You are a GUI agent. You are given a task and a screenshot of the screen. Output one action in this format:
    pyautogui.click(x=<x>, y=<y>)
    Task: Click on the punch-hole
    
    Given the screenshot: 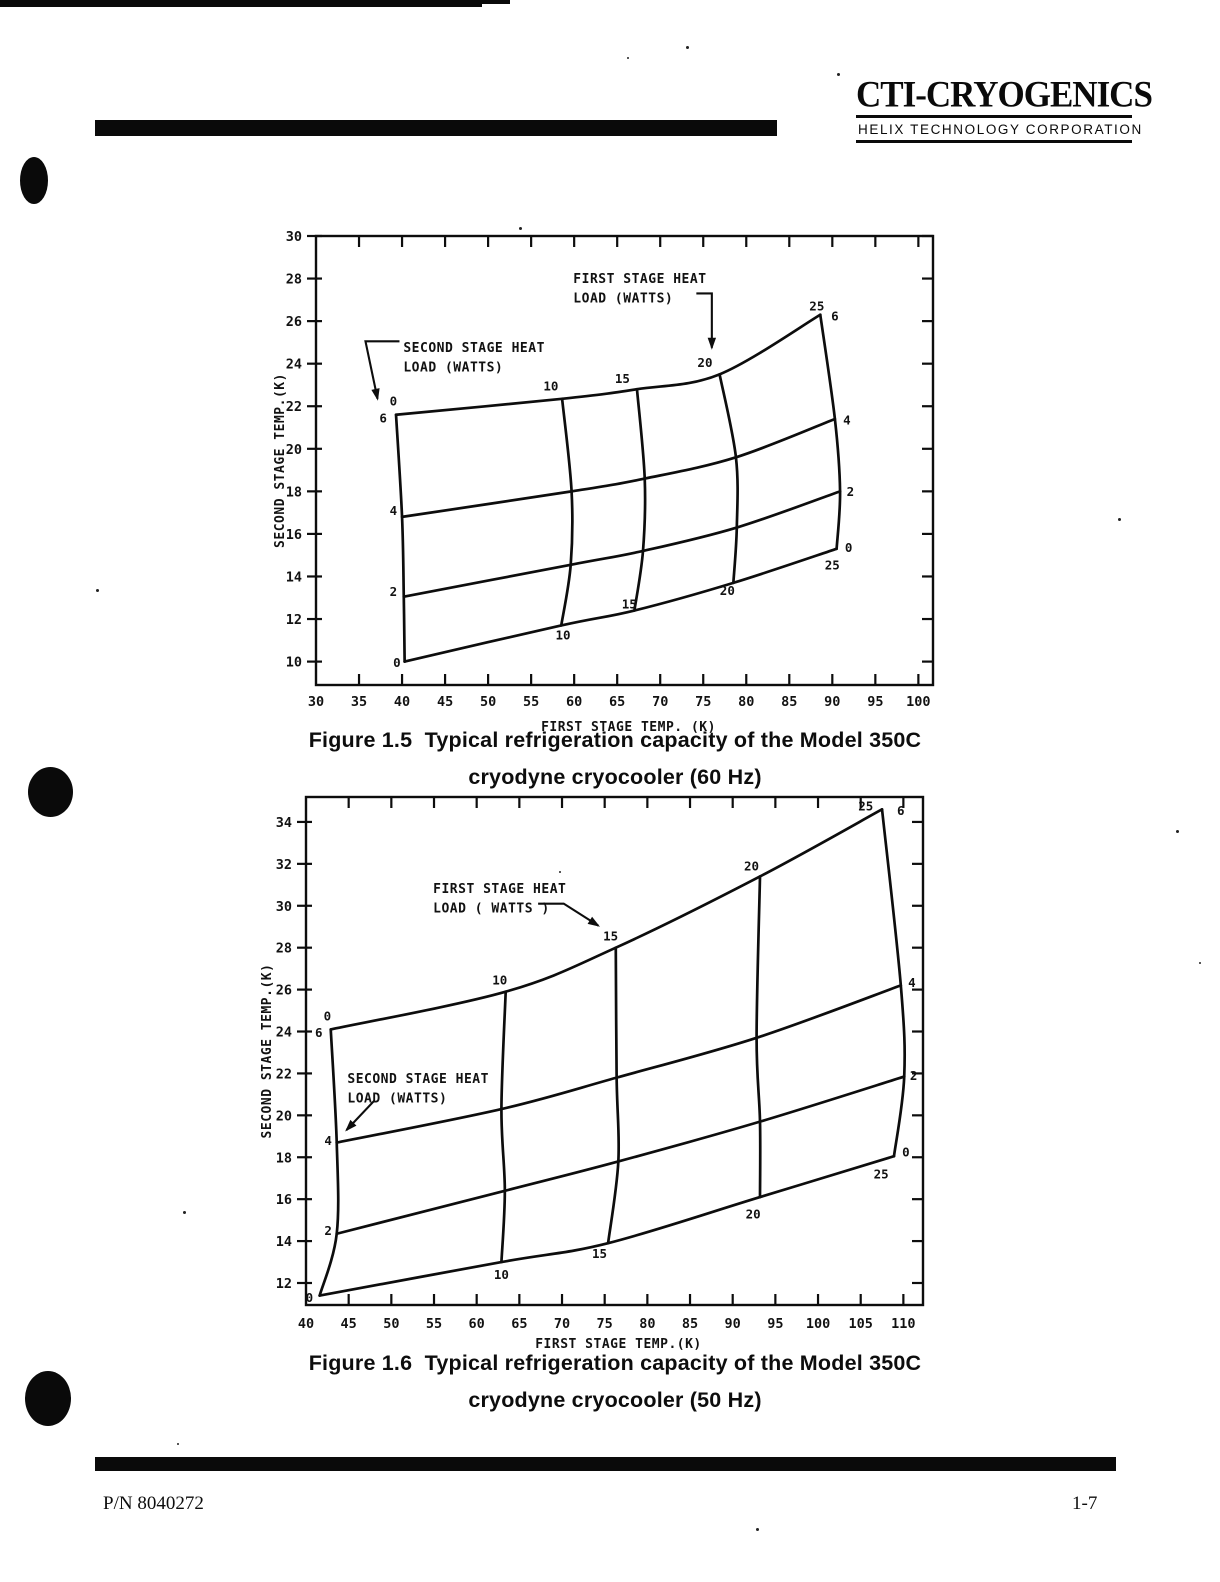 What is the action you would take?
    pyautogui.click(x=48, y=1398)
    